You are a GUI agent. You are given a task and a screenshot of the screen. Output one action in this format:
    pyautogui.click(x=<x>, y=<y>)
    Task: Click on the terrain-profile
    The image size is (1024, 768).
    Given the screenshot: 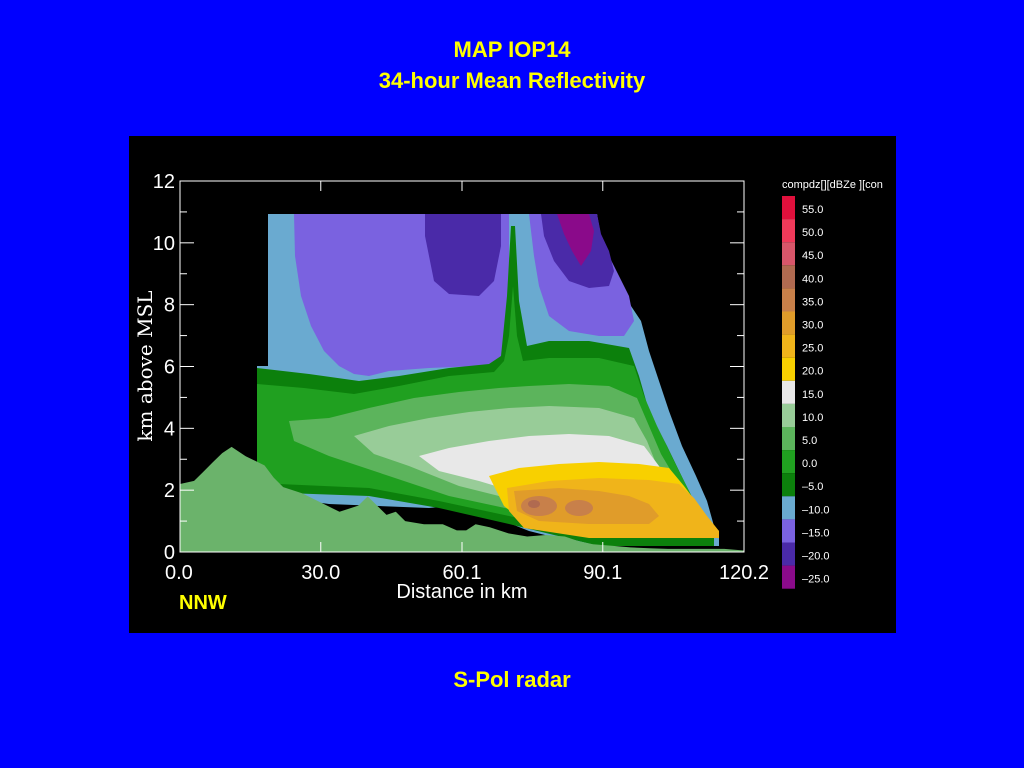 What is the action you would take?
    pyautogui.click(x=462, y=499)
    